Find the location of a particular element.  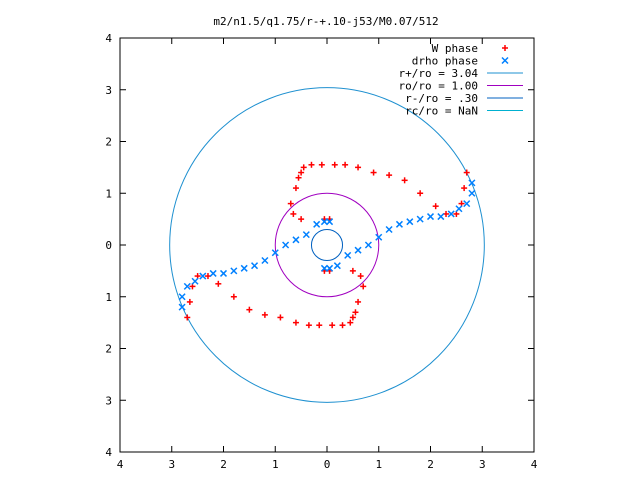

y-tick-label: 0 is located at coordinates (108, 245).